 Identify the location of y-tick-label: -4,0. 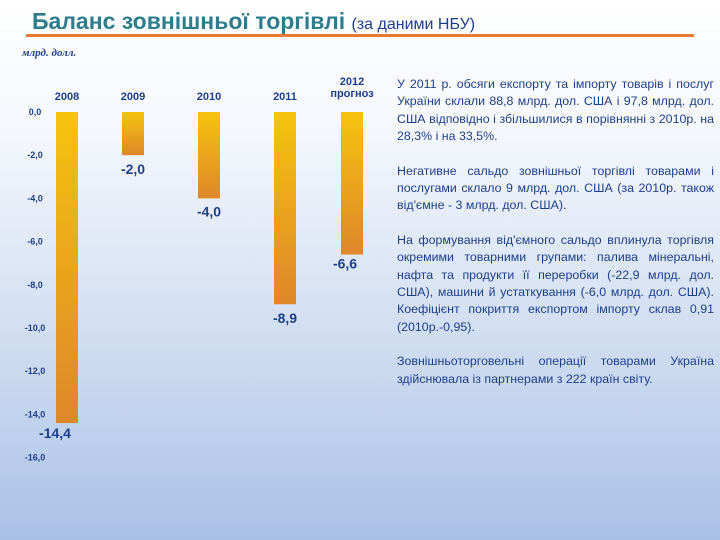
(35, 198).